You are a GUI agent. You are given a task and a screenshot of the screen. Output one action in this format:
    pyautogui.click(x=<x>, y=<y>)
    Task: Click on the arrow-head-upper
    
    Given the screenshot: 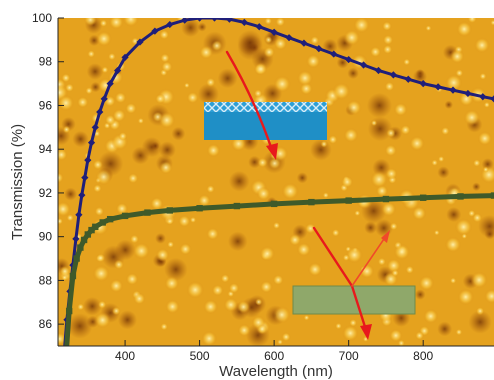 What is the action you would take?
    pyautogui.click(x=272, y=151)
    